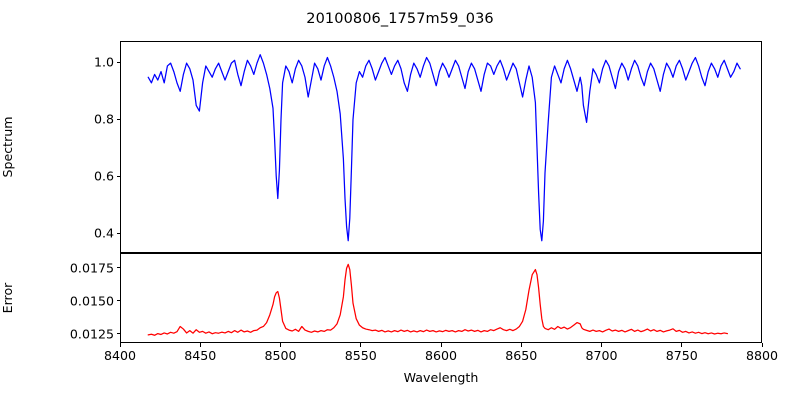  I want to click on error-y-tick-label: 0.0150, so click(91, 301).